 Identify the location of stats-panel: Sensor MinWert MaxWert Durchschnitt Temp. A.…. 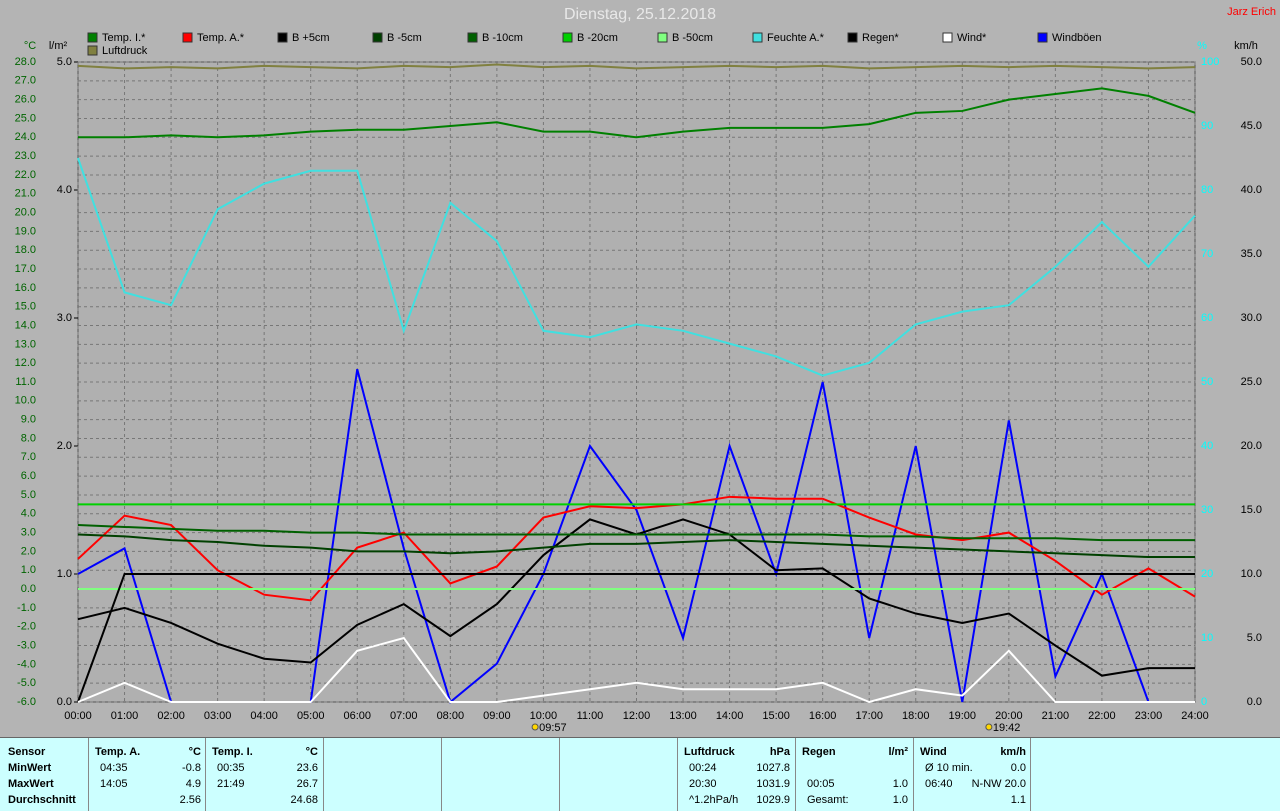
(640, 774).